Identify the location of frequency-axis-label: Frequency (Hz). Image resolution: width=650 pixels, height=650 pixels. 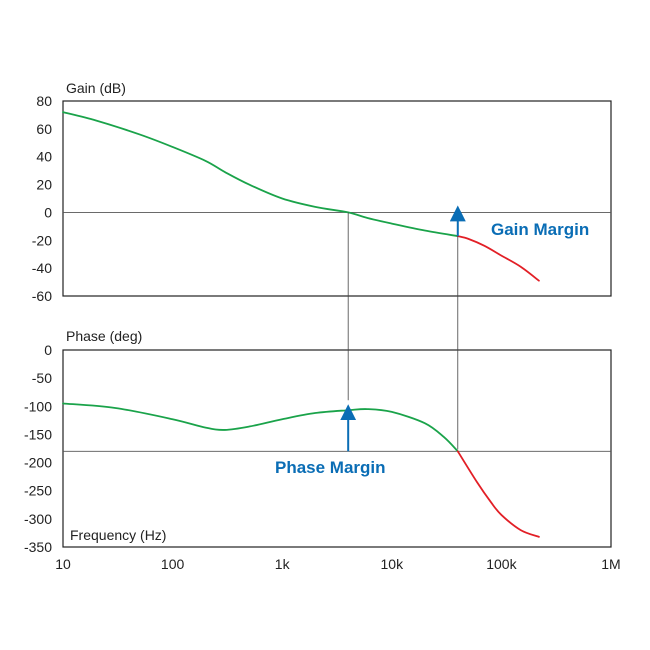
(118, 535).